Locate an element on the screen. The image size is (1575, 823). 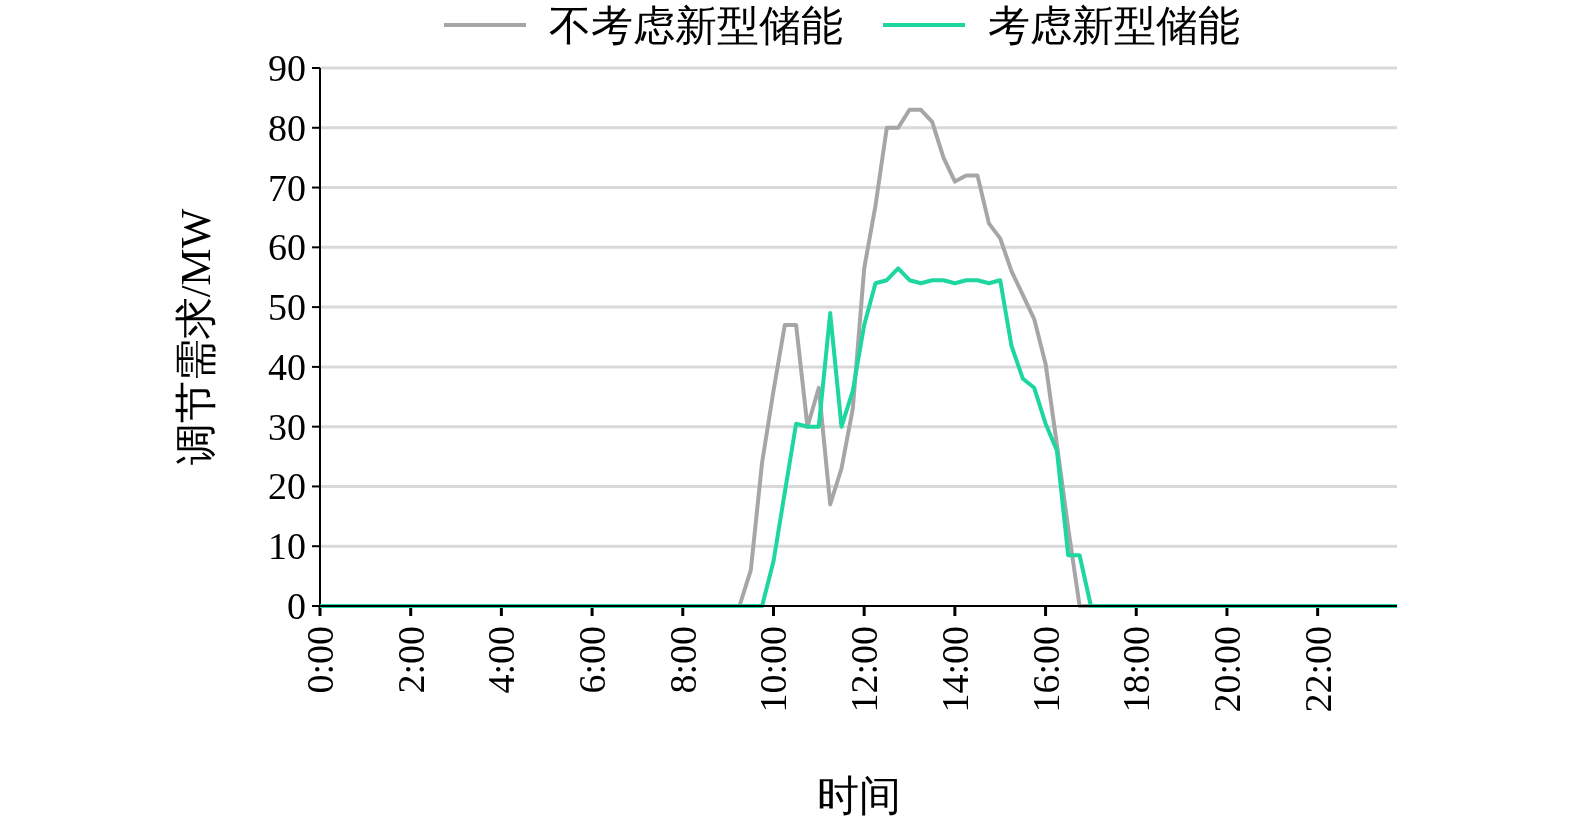
y-axis-title: 调节需求/MW is located at coordinates (196, 337).